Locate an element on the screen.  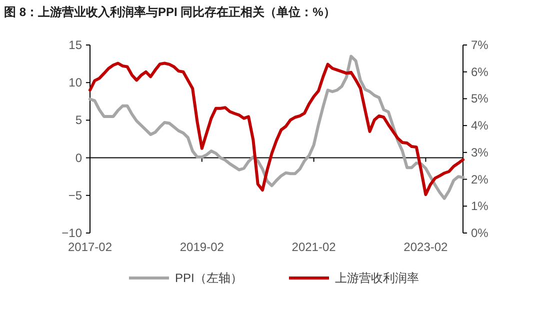
y2-tick-label: 3% is located at coordinates (480, 152).